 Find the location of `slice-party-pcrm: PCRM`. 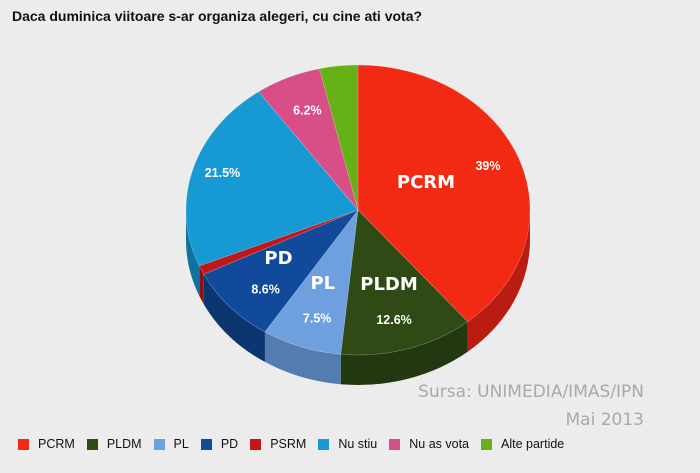

slice-party-pcrm: PCRM is located at coordinates (426, 182).